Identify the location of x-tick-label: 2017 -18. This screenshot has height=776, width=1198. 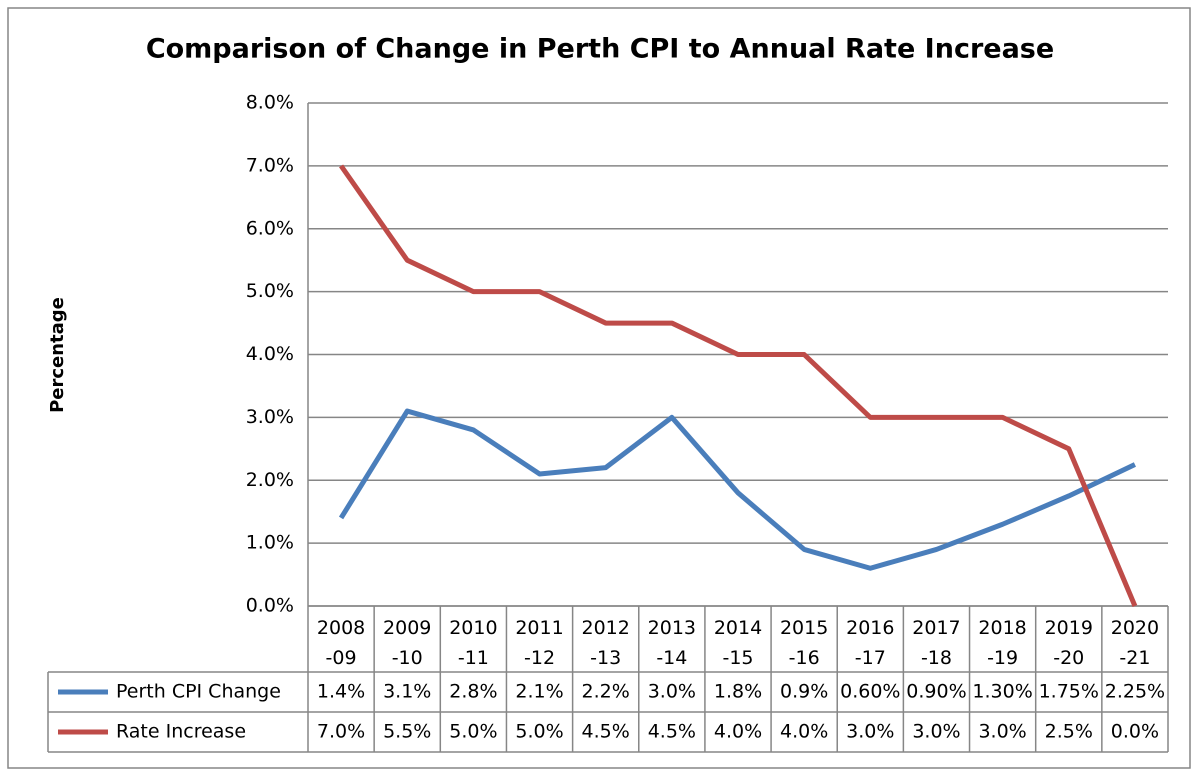
(936, 643).